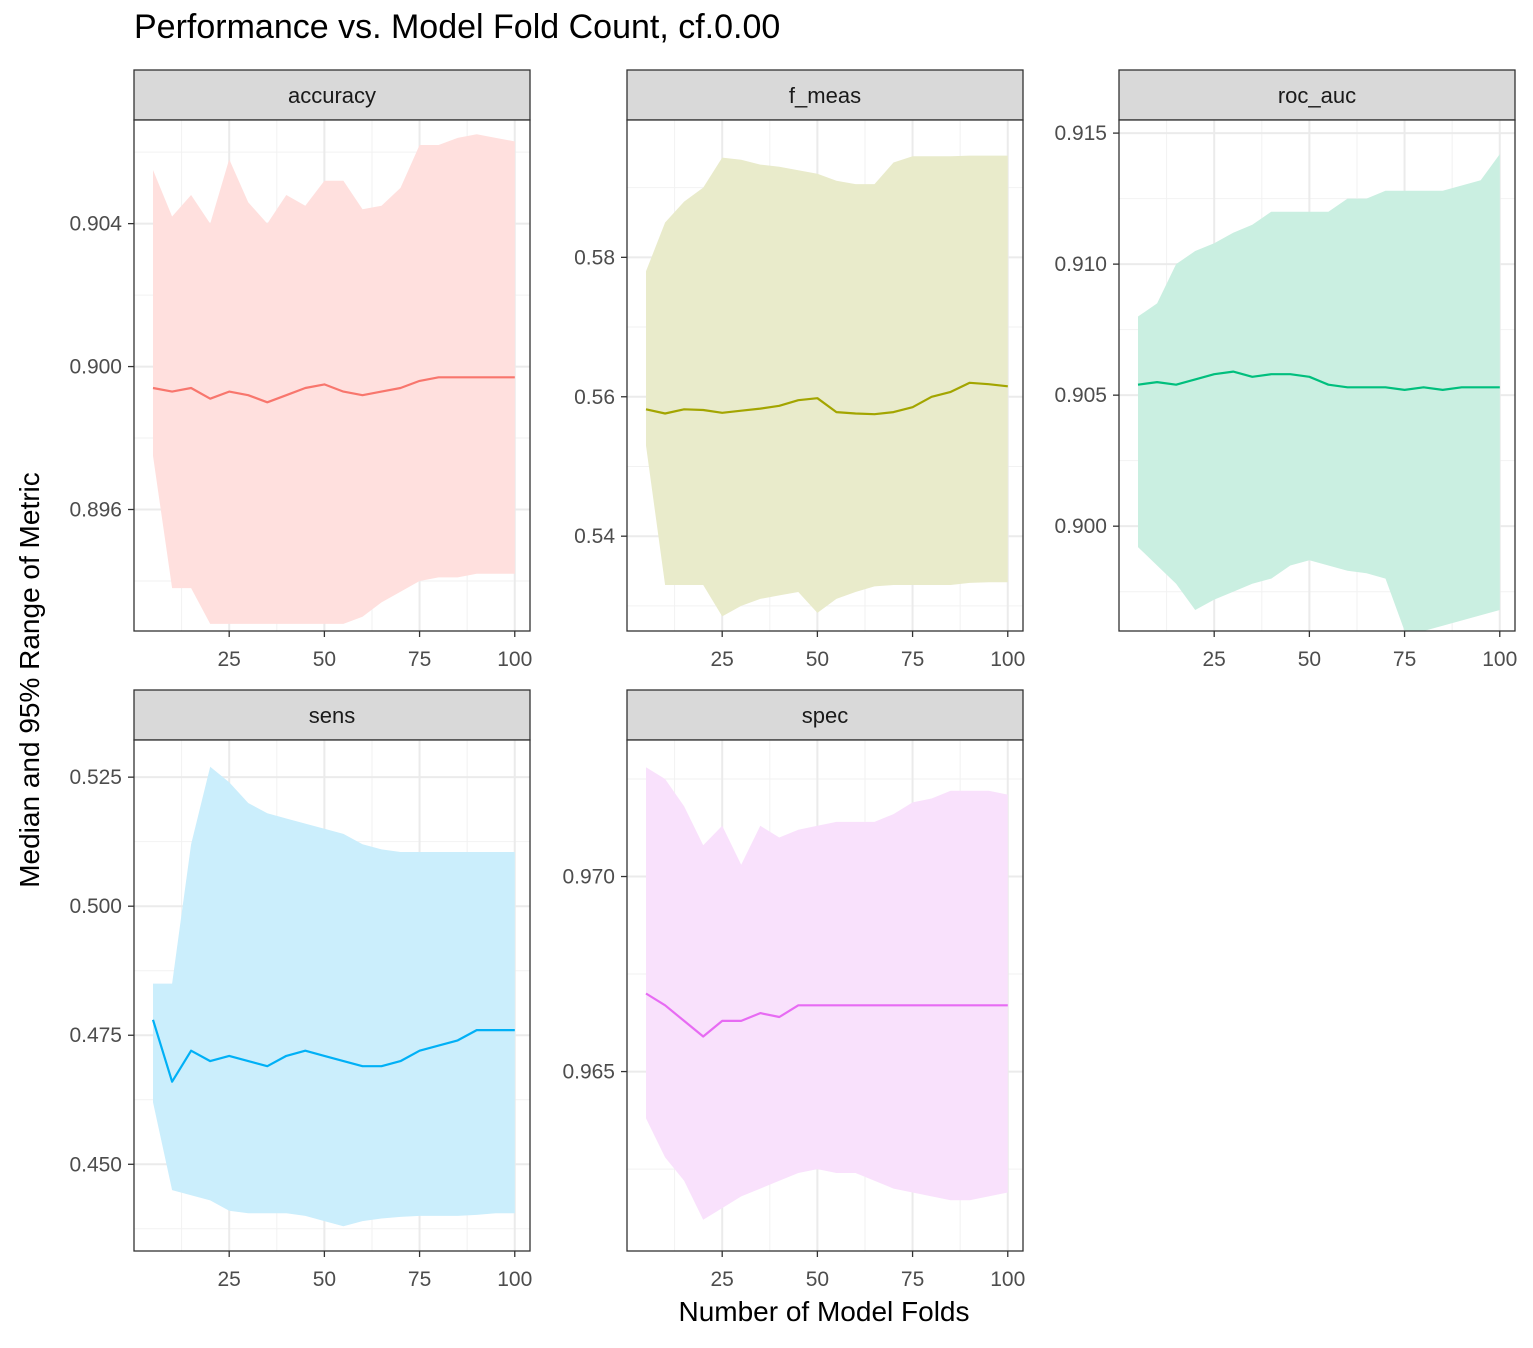 This screenshot has width=1533, height=1348. What do you see at coordinates (95, 906) in the screenshot?
I see `y-tick-label: 0.500` at bounding box center [95, 906].